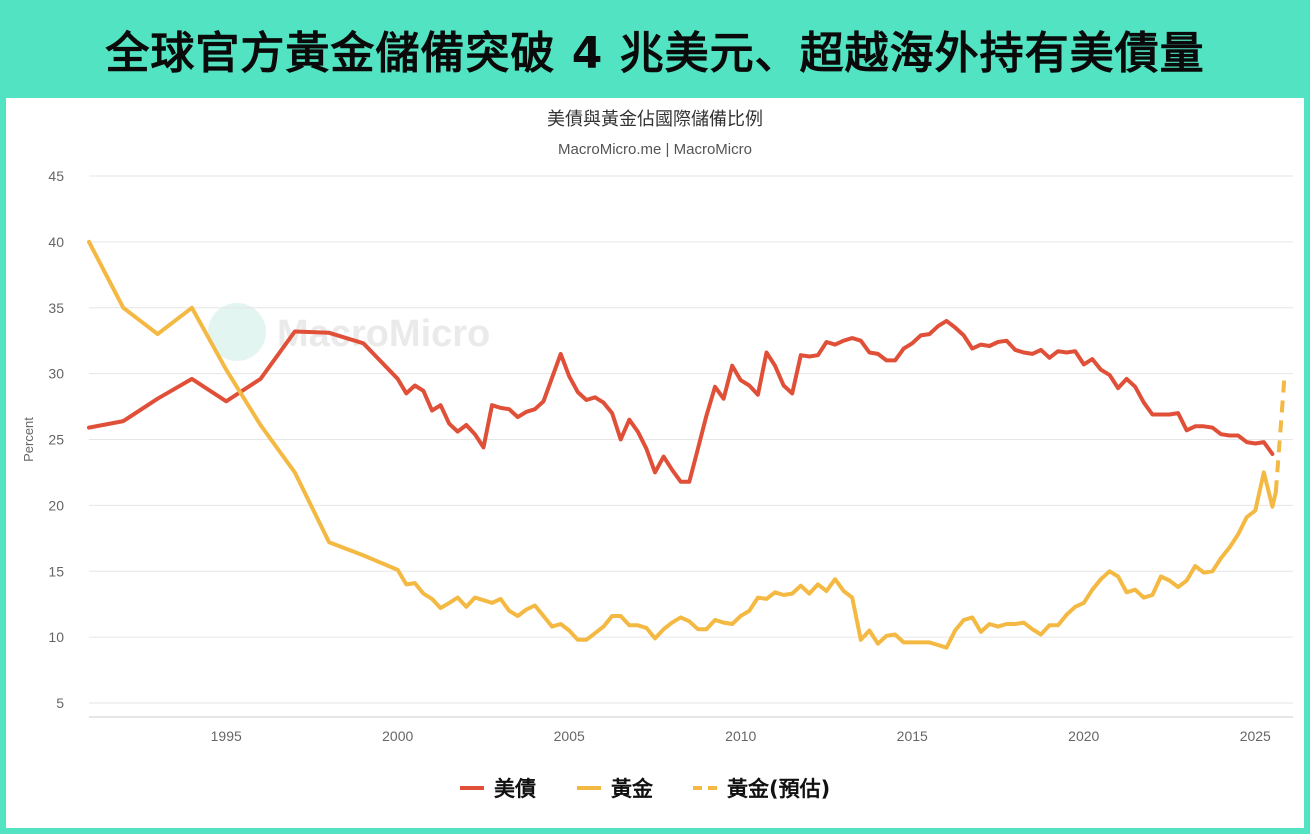 This screenshot has width=1310, height=834. Describe the element at coordinates (655, 119) in the screenshot. I see `chart-title: 美債與黃金佔國際儲備比例` at that location.